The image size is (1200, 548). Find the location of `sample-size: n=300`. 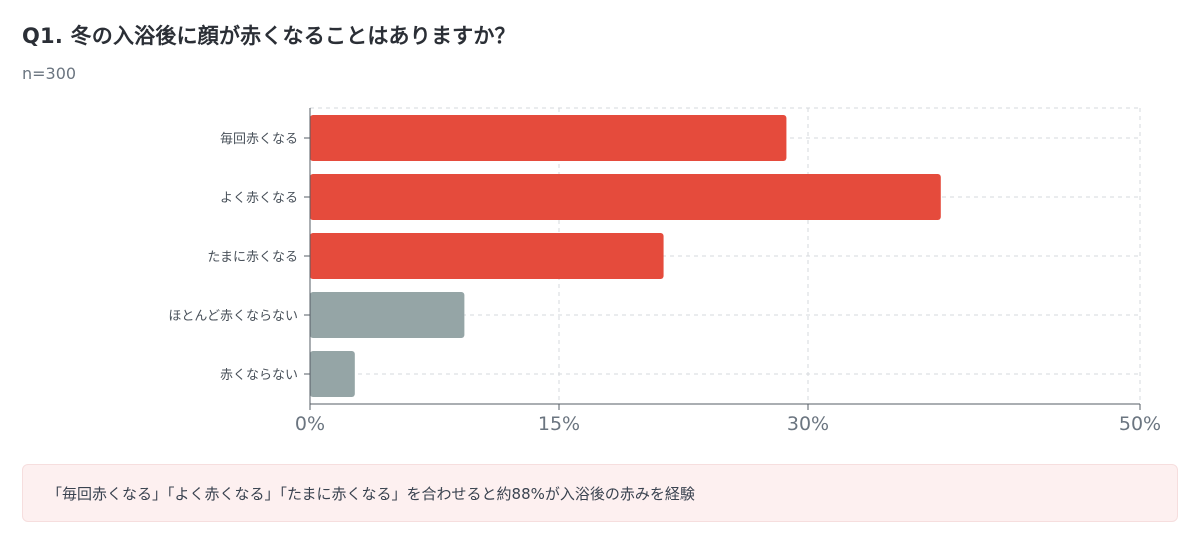

sample-size: n=300 is located at coordinates (49, 73).